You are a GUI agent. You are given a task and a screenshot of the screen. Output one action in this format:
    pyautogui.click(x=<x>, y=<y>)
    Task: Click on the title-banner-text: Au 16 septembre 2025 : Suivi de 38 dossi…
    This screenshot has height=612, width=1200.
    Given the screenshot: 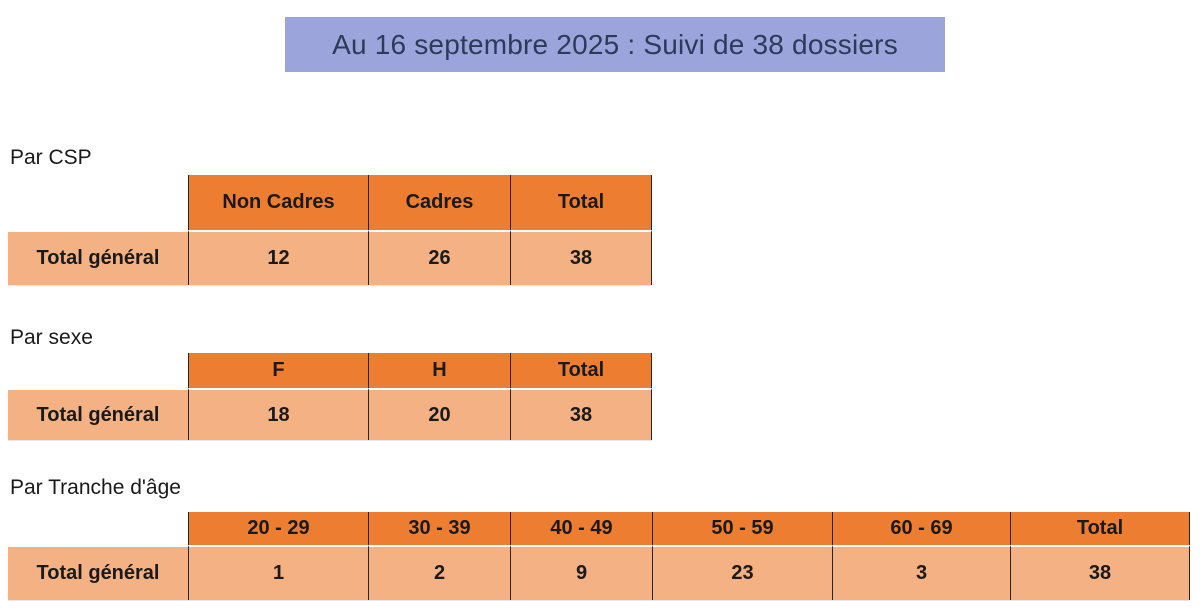 What is the action you would take?
    pyautogui.click(x=615, y=44)
    